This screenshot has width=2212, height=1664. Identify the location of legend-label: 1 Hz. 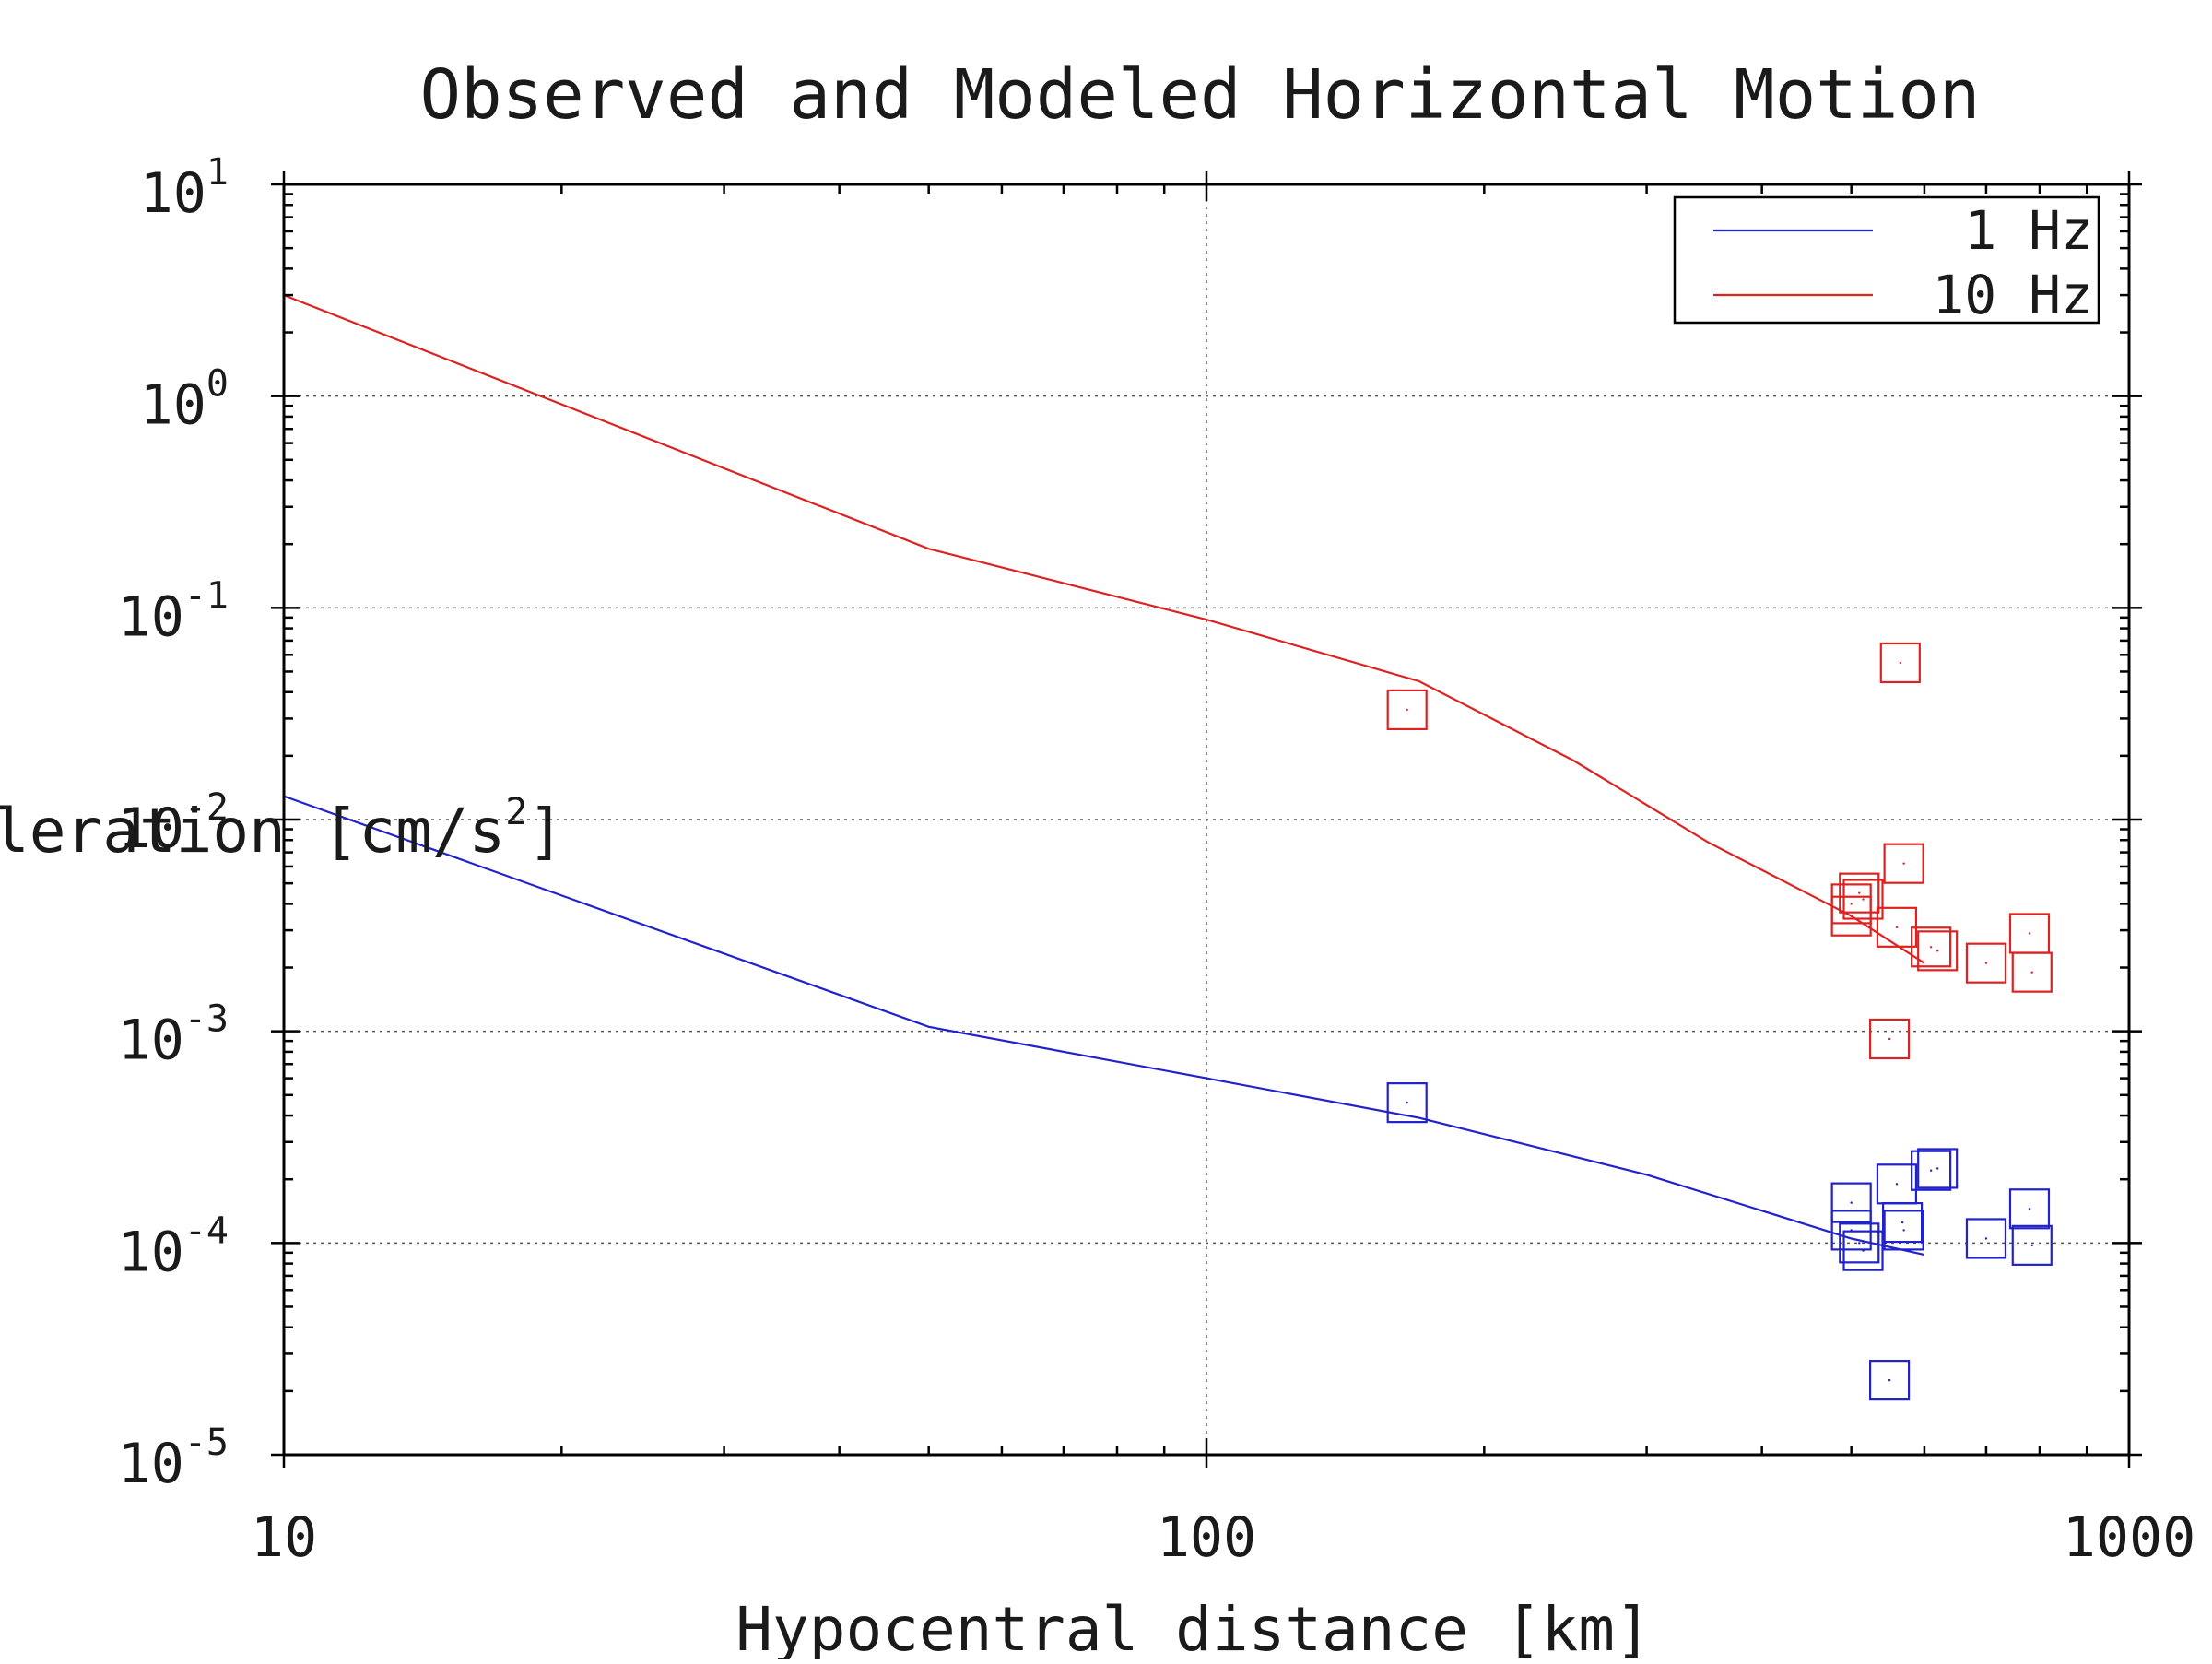
(2028, 230).